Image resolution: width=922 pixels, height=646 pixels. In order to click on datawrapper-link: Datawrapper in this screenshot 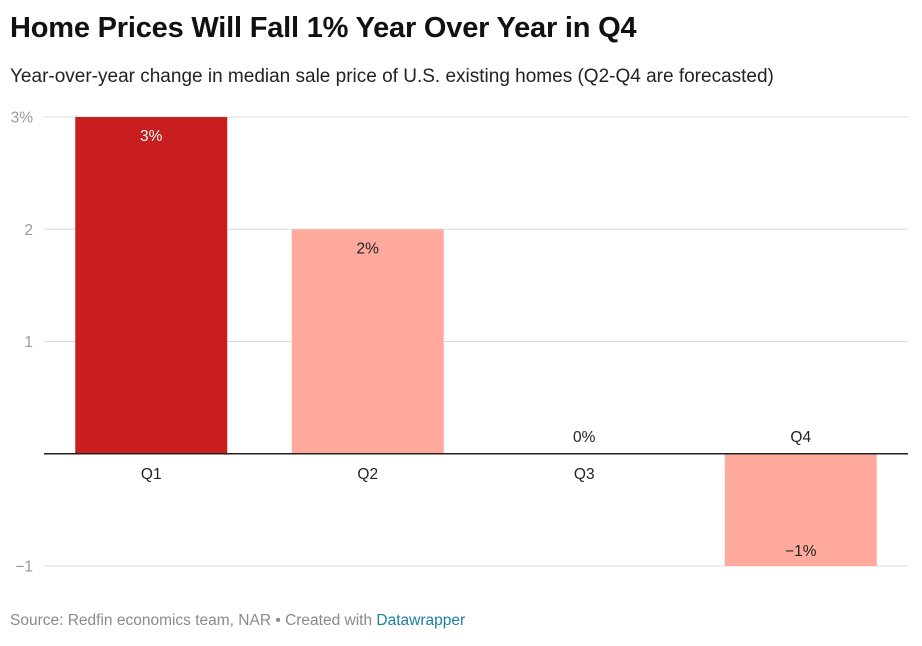, I will do `click(421, 620)`.